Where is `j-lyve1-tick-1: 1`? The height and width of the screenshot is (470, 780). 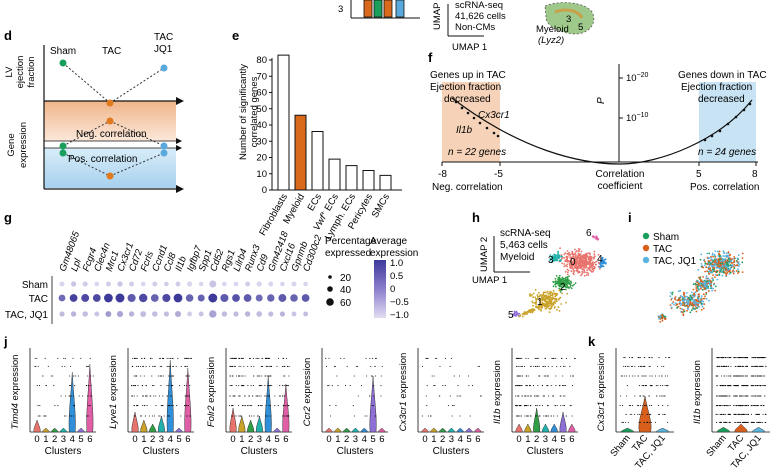 j-lyve1-tick-1: 1 is located at coordinates (143, 439).